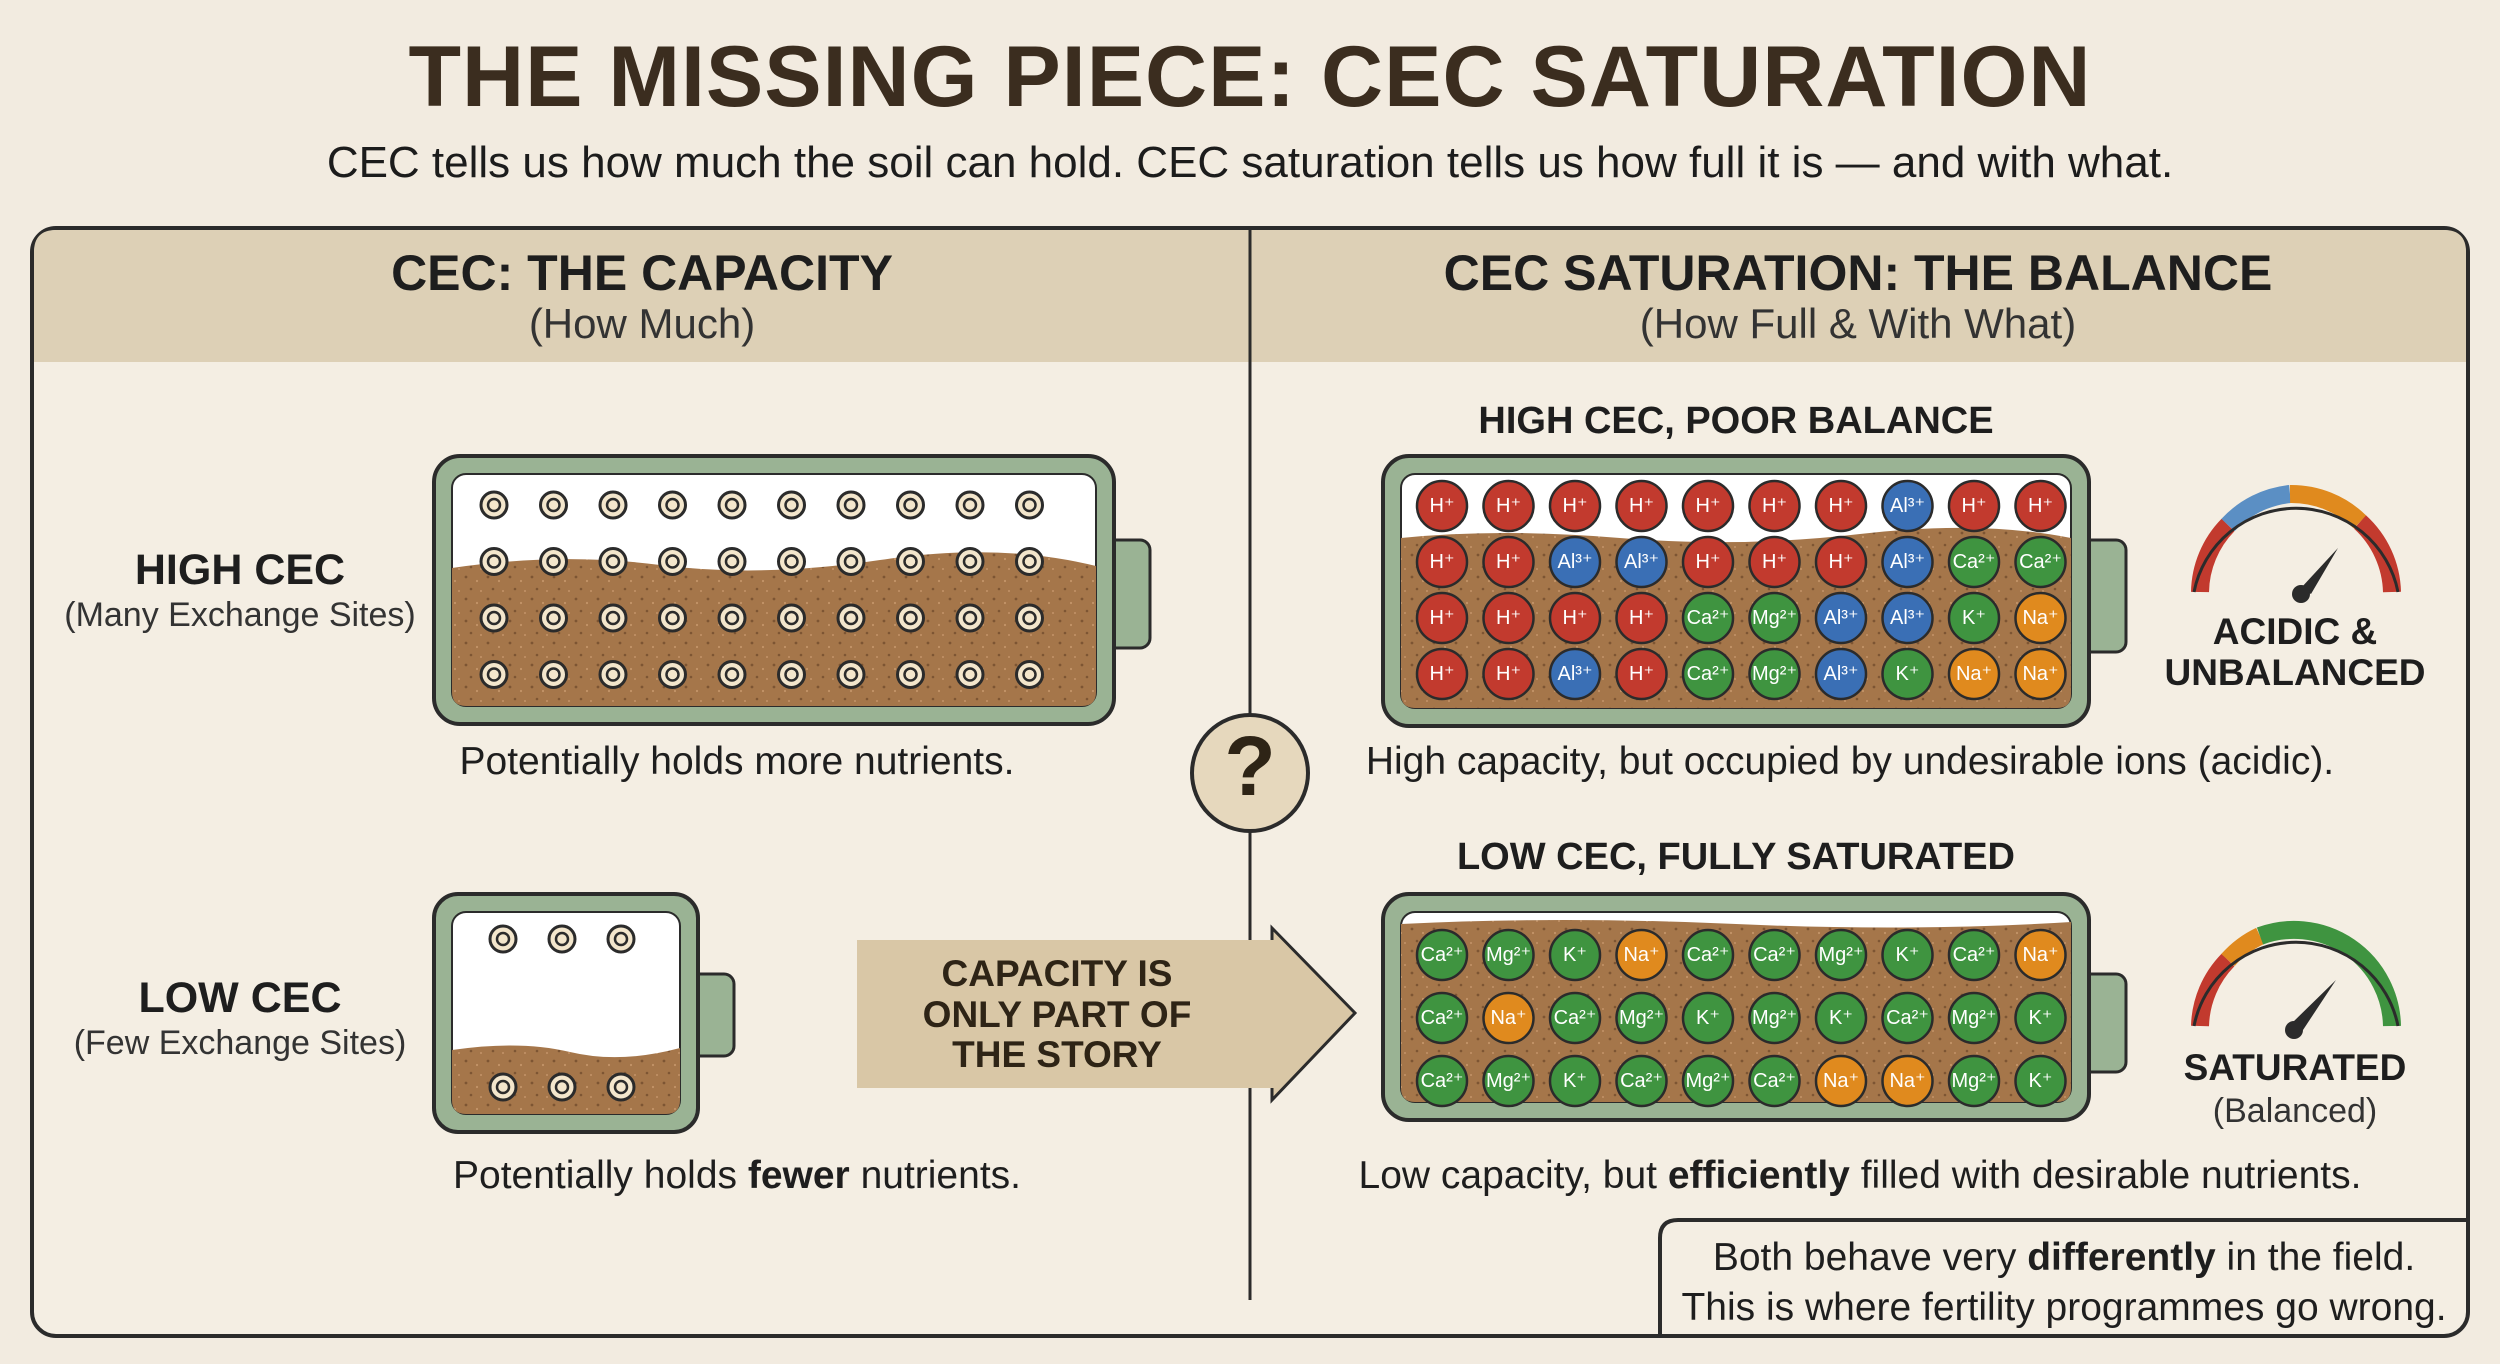 The width and height of the screenshot is (2500, 1364). What do you see at coordinates (1736, 857) in the screenshot?
I see `saturated-heading: LOW CEC, FULLY SATURATED` at bounding box center [1736, 857].